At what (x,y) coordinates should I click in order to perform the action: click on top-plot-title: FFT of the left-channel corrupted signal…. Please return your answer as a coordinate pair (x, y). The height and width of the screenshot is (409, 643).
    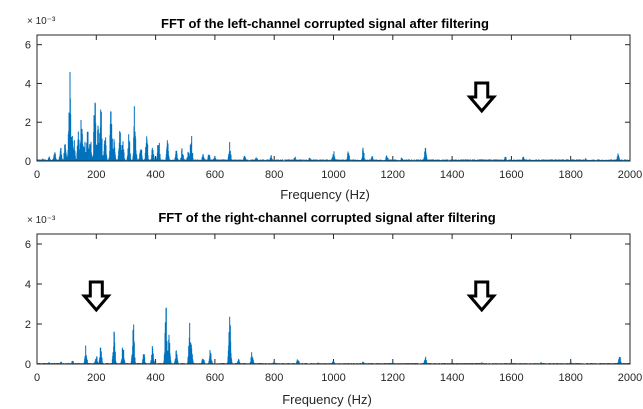
    Looking at the image, I should click on (325, 23).